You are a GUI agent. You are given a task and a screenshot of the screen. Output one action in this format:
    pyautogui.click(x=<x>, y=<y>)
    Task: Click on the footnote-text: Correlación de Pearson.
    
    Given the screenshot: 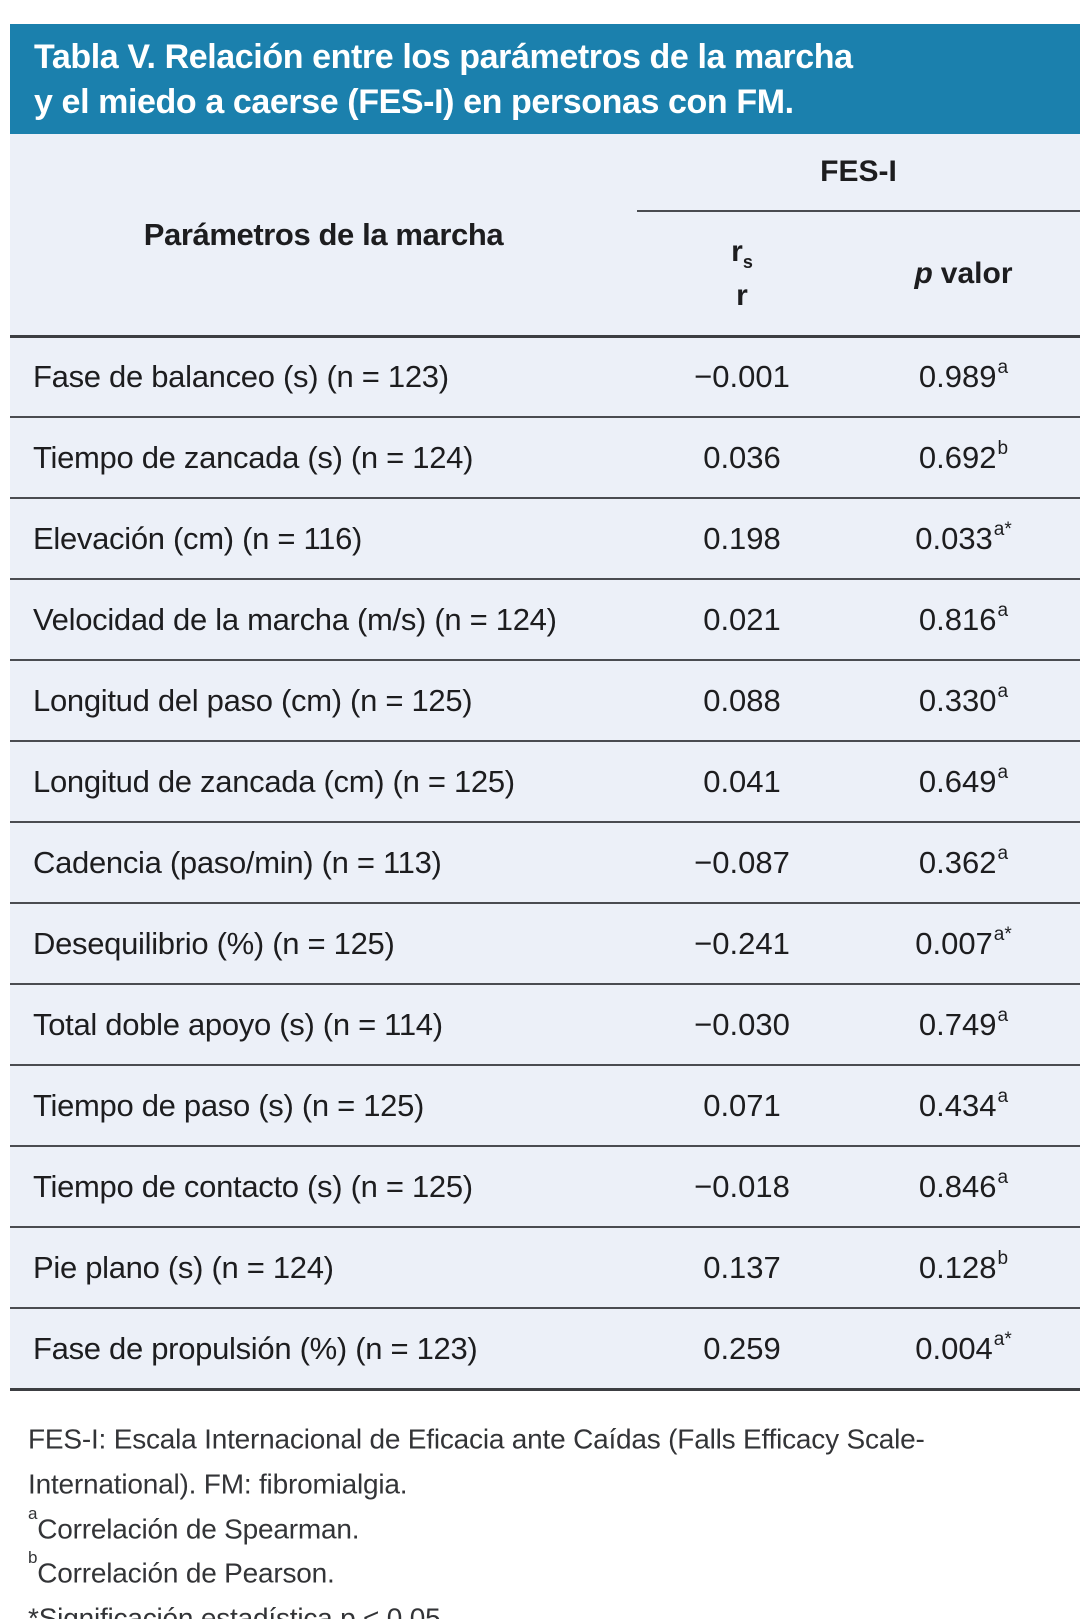 What is the action you would take?
    pyautogui.click(x=186, y=1573)
    